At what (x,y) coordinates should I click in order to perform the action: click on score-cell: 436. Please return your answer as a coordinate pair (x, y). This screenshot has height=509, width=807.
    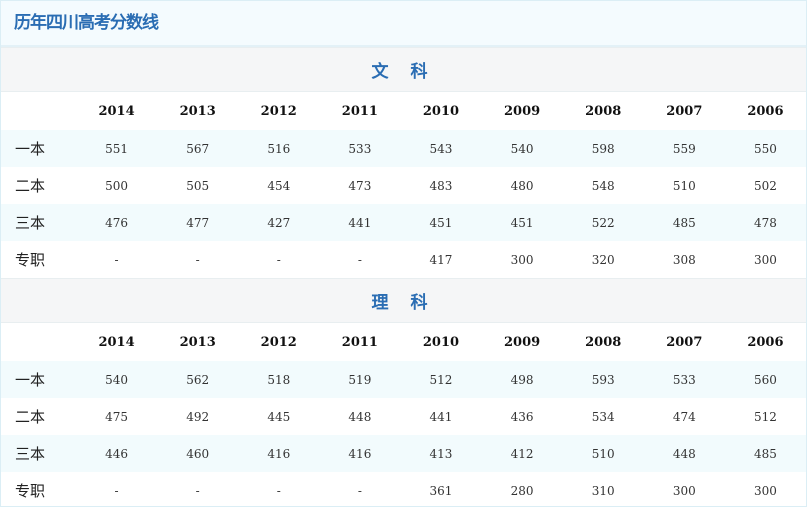
    Looking at the image, I should click on (522, 416).